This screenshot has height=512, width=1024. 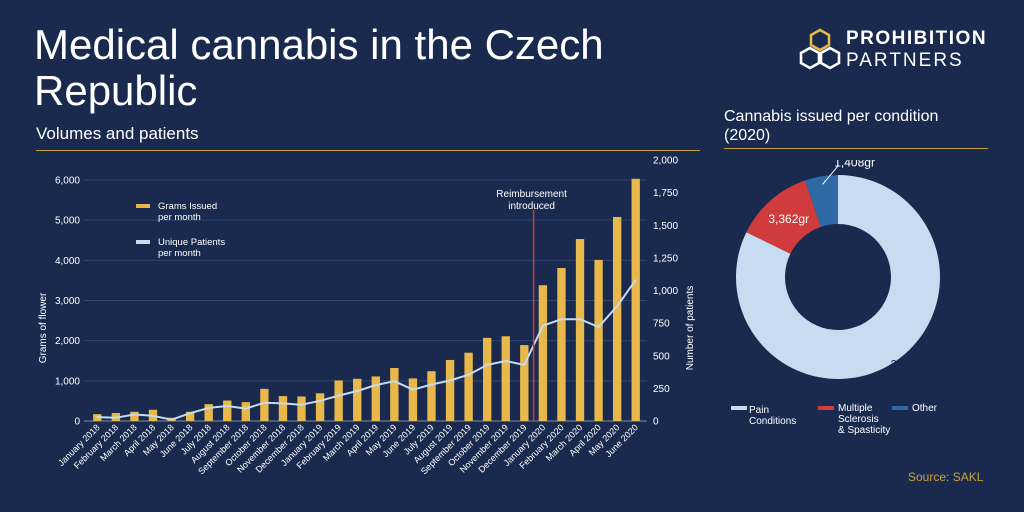 What do you see at coordinates (368, 150) in the screenshot?
I see `subtitle-rule` at bounding box center [368, 150].